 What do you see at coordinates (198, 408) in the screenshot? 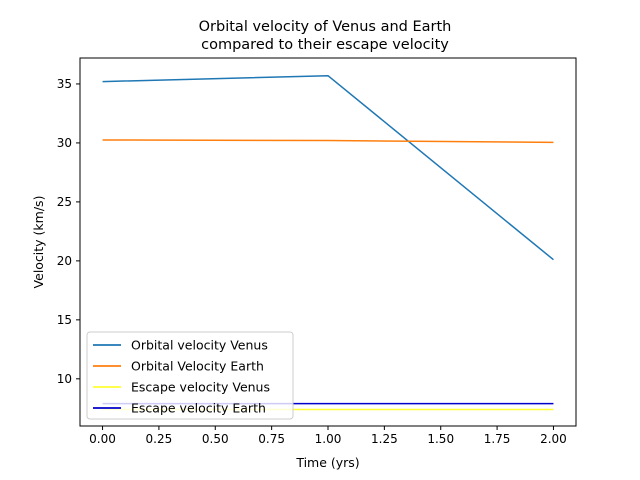
I see `legend-entry-4: Escape velocity Earth` at bounding box center [198, 408].